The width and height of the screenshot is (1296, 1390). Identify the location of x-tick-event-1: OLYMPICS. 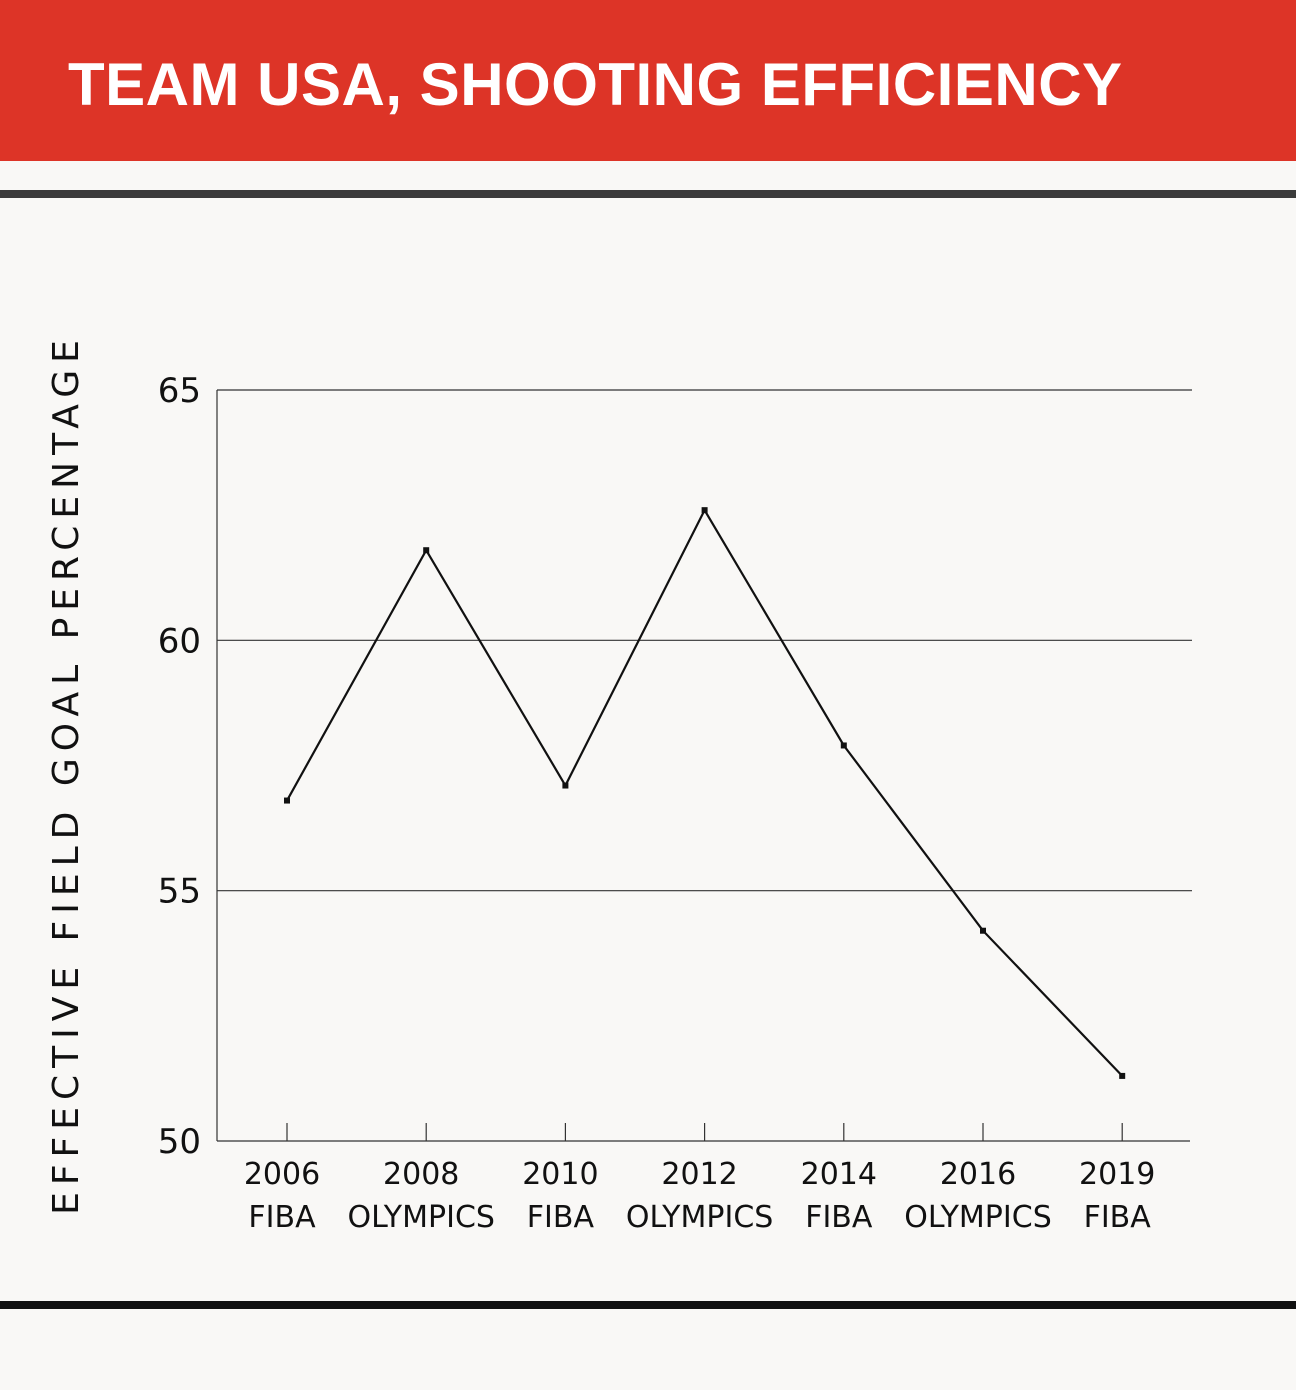
(420, 1217).